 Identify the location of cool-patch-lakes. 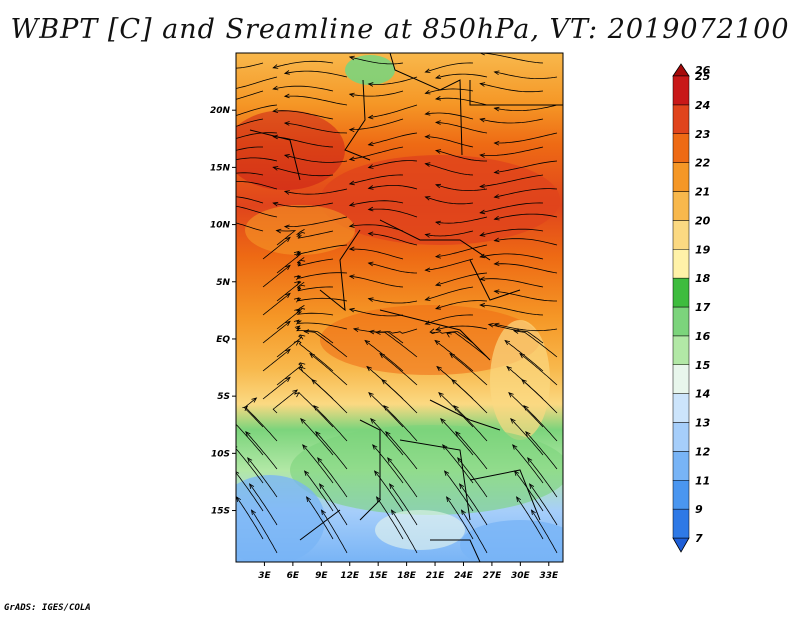
(520, 380).